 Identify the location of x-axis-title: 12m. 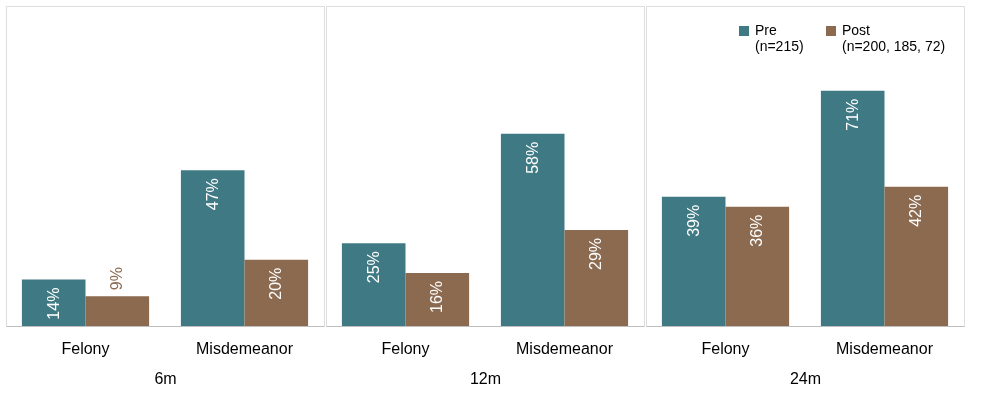
(485, 378).